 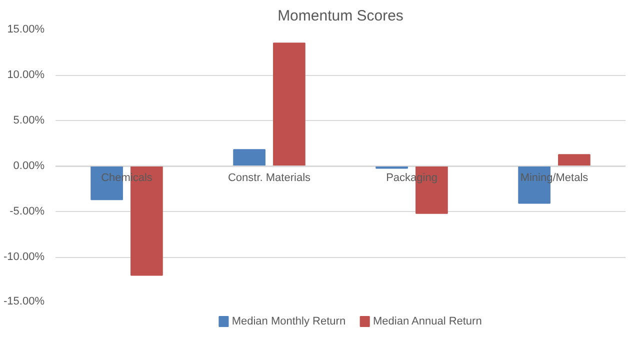 I want to click on y-tick-label: -5.00%, so click(x=27, y=212).